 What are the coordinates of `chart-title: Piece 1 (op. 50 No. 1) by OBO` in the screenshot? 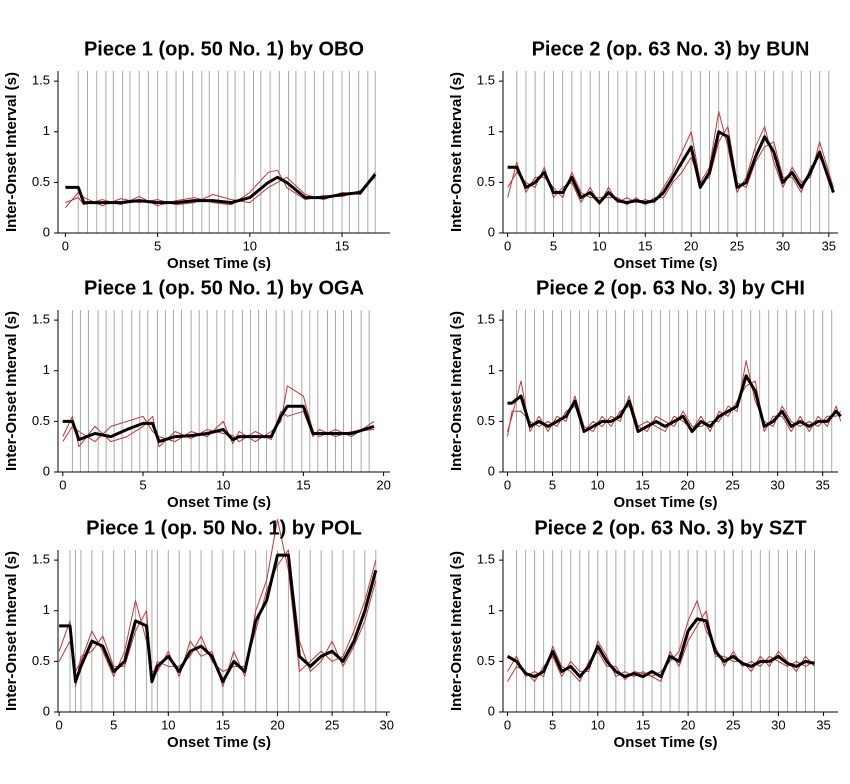 It's located at (224, 49).